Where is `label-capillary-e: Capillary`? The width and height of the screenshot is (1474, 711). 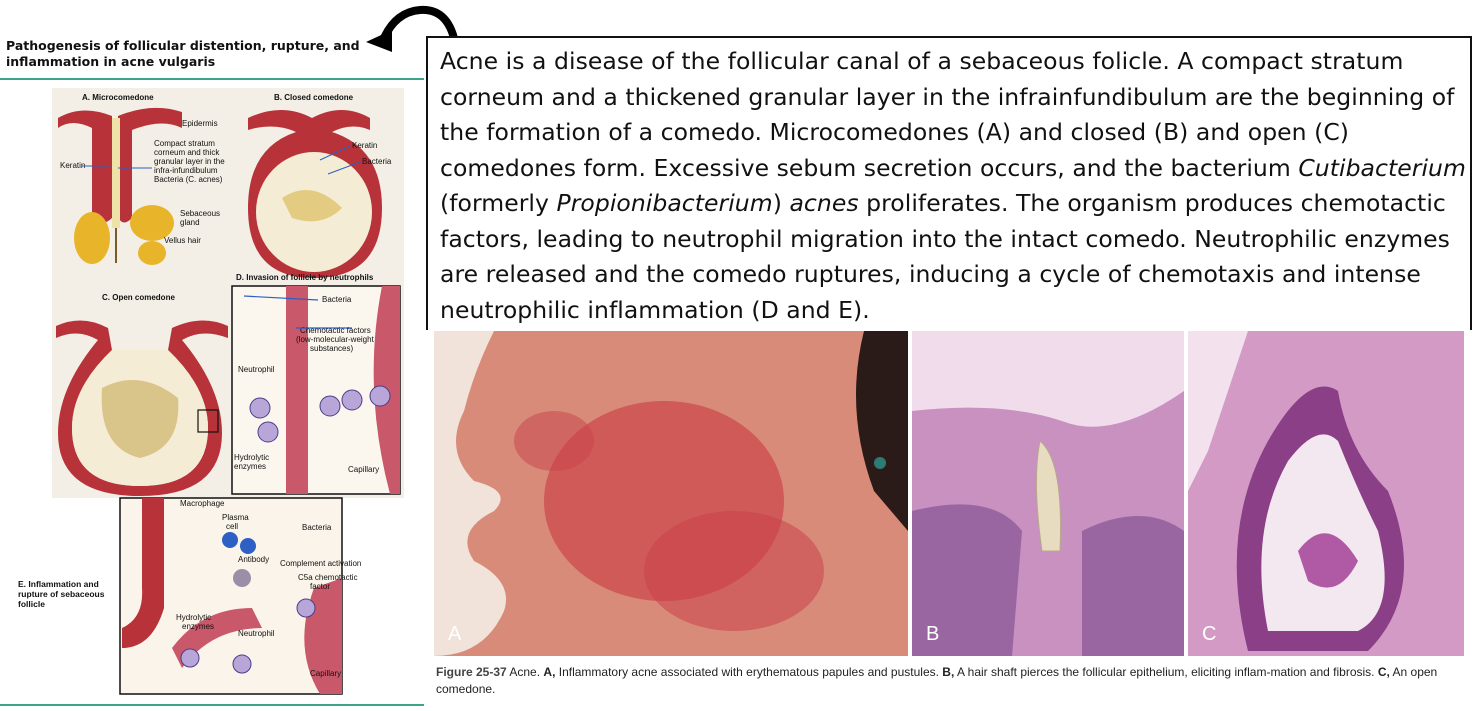
label-capillary-e: Capillary is located at coordinates (325, 673).